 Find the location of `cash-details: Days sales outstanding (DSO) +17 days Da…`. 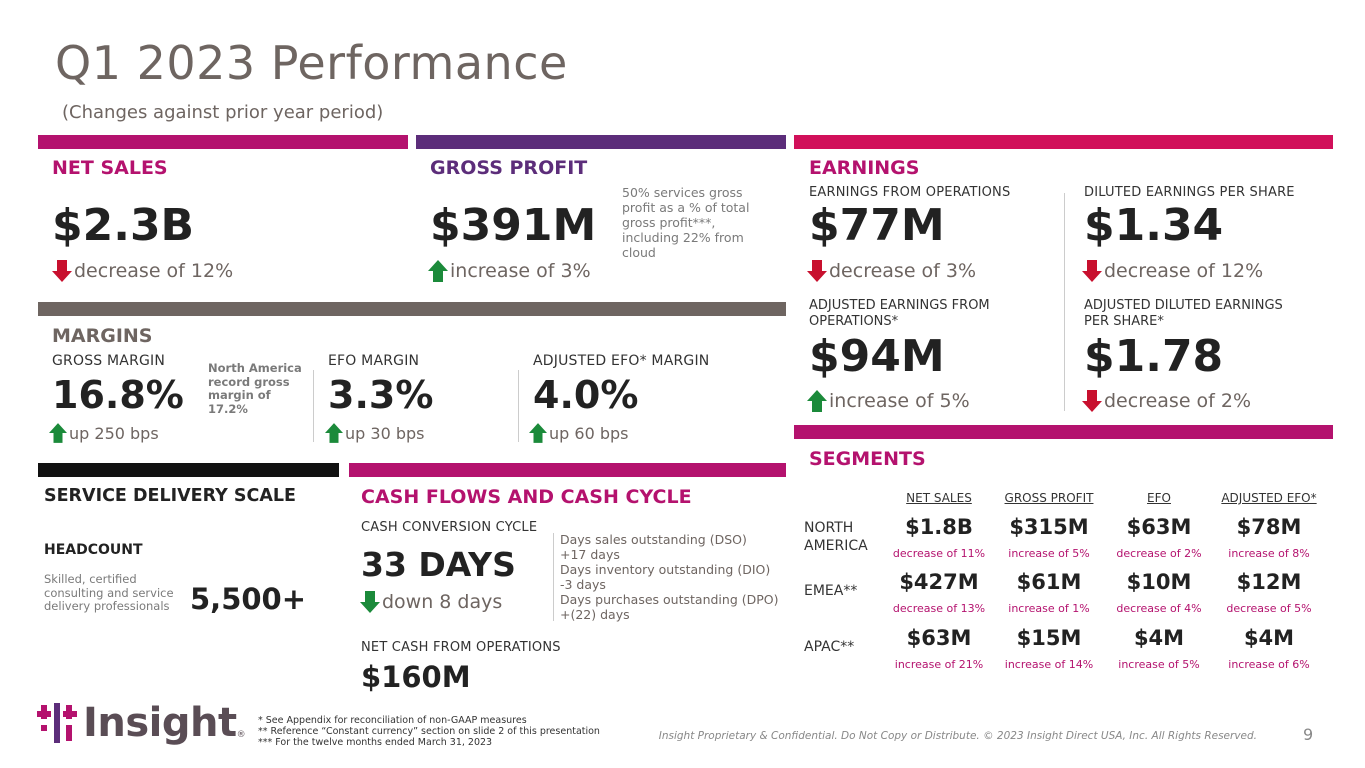

cash-details: Days sales outstanding (DSO) +17 days Da… is located at coordinates (669, 577).